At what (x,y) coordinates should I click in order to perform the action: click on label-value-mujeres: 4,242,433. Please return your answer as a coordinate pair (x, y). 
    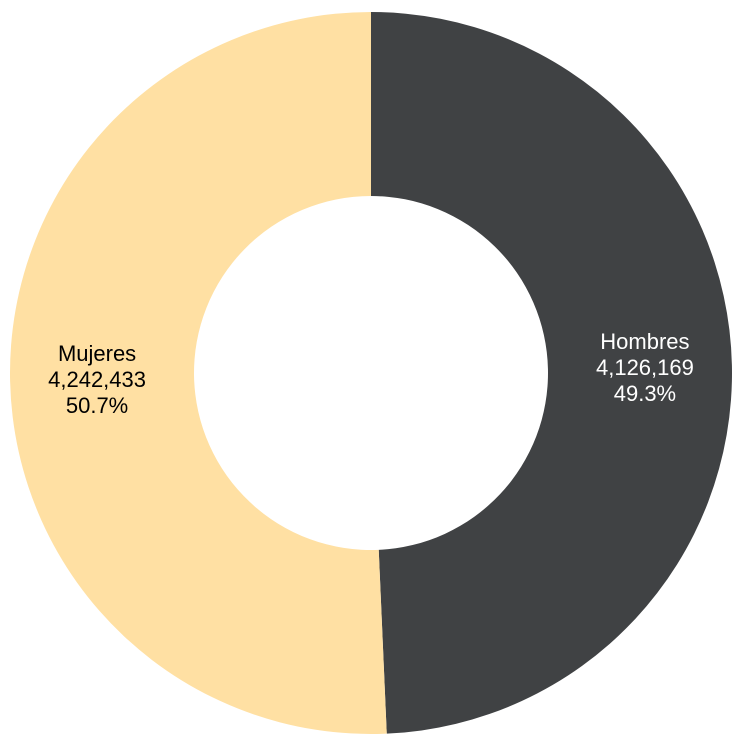
    Looking at the image, I should click on (97, 379).